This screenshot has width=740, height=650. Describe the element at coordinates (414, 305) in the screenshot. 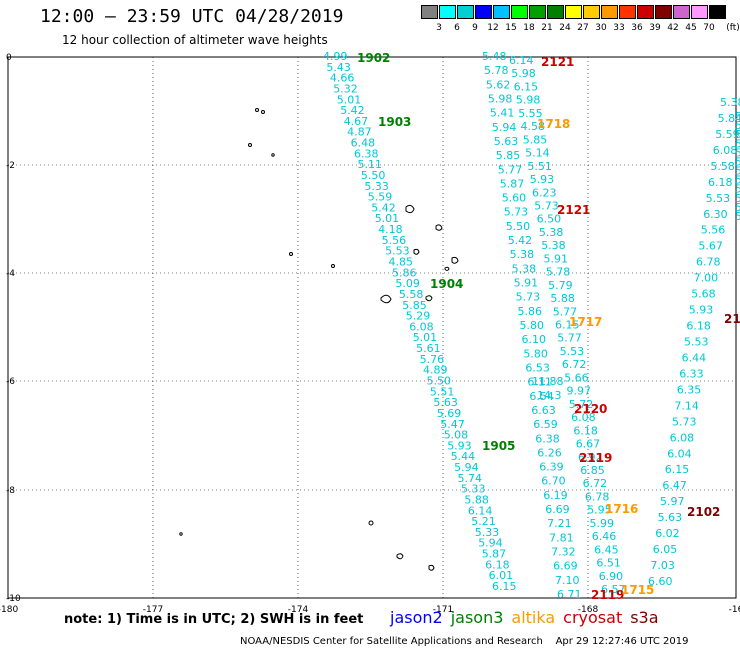

I see `wave-height-value: 5.85` at that location.